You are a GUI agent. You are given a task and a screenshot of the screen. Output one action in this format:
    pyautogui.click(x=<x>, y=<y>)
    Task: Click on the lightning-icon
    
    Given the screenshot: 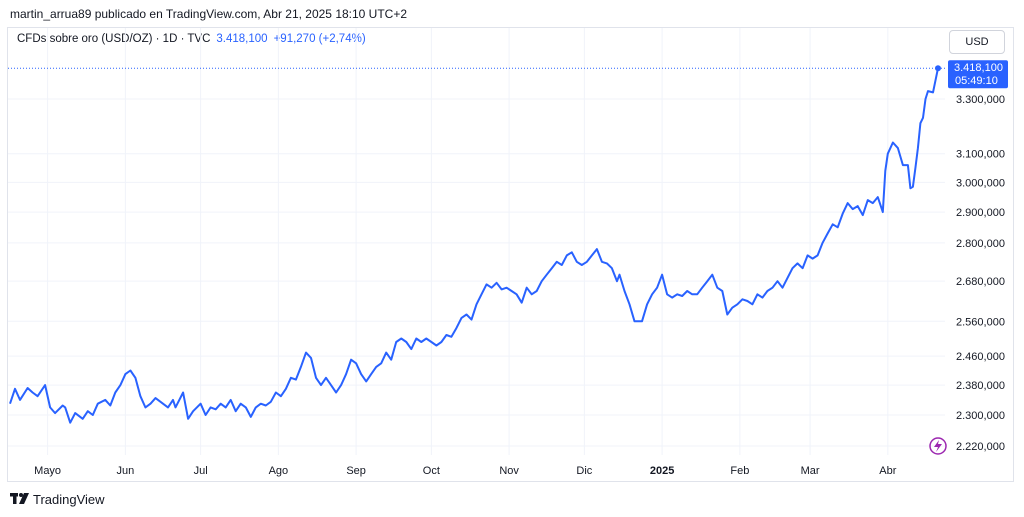 What is the action you would take?
    pyautogui.click(x=938, y=446)
    